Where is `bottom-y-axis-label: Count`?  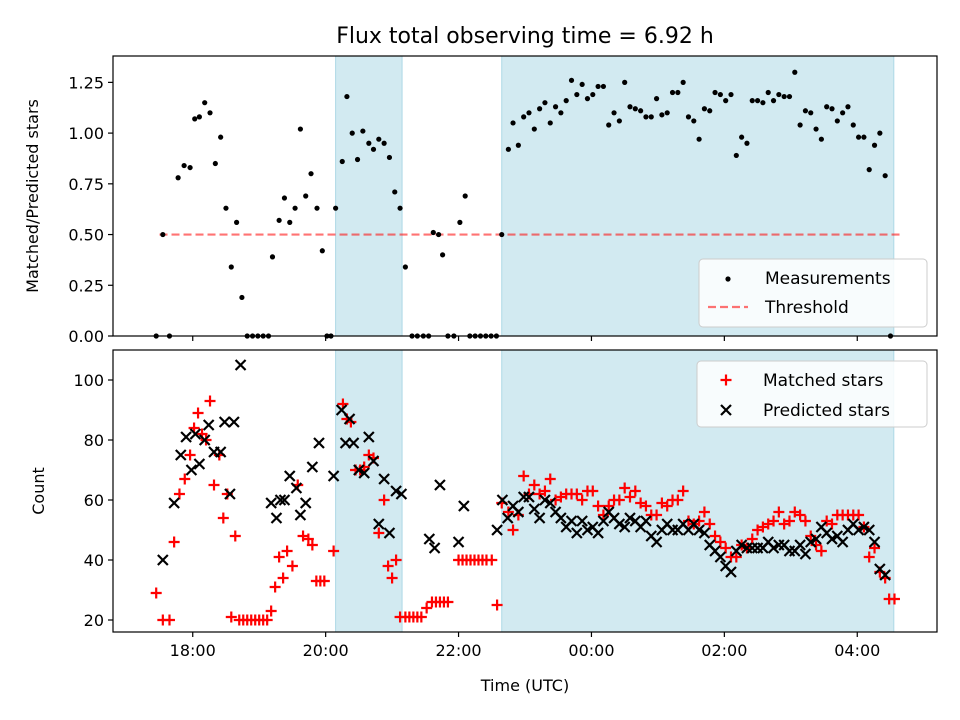
bottom-y-axis-label: Count is located at coordinates (38, 491).